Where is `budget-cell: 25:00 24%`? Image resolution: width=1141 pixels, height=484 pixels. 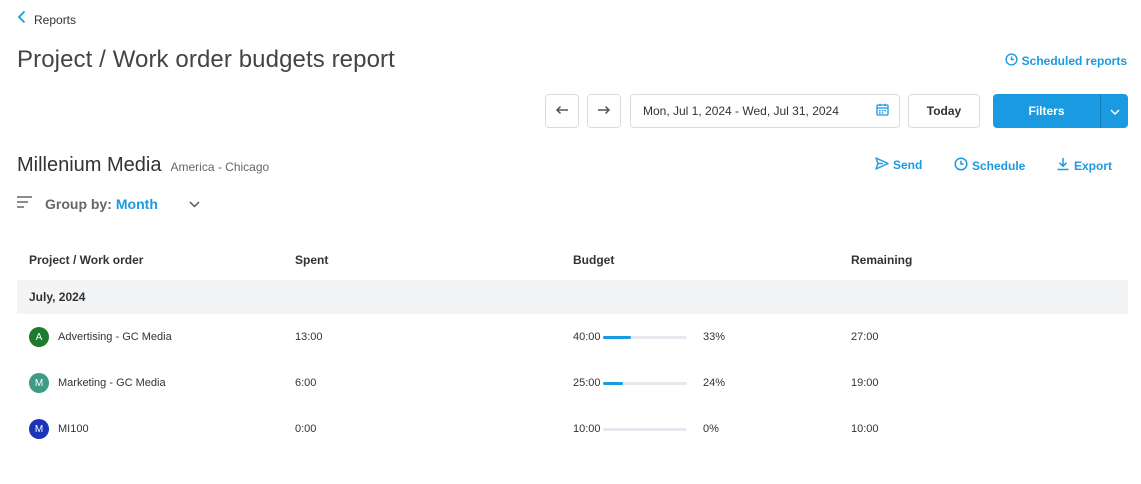 budget-cell: 25:00 24% is located at coordinates (712, 383).